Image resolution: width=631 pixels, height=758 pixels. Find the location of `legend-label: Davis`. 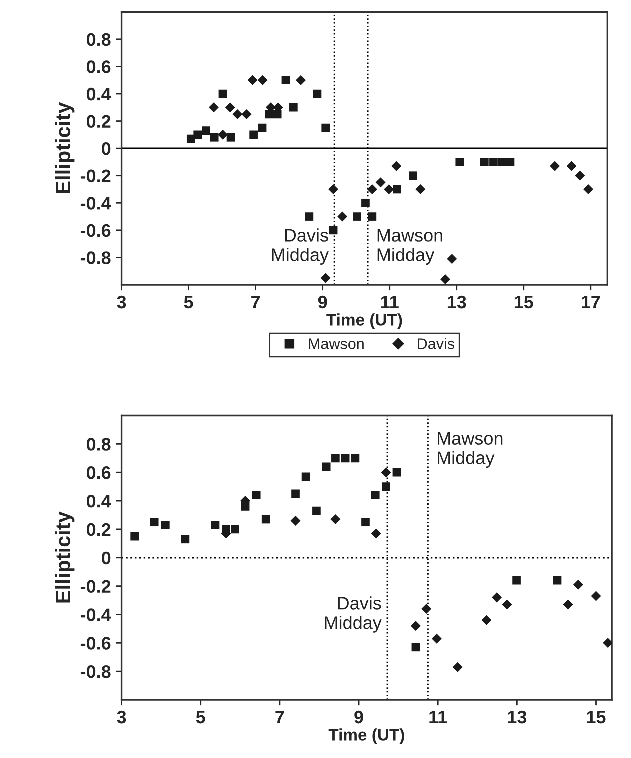

legend-label: Davis is located at coordinates (436, 344).